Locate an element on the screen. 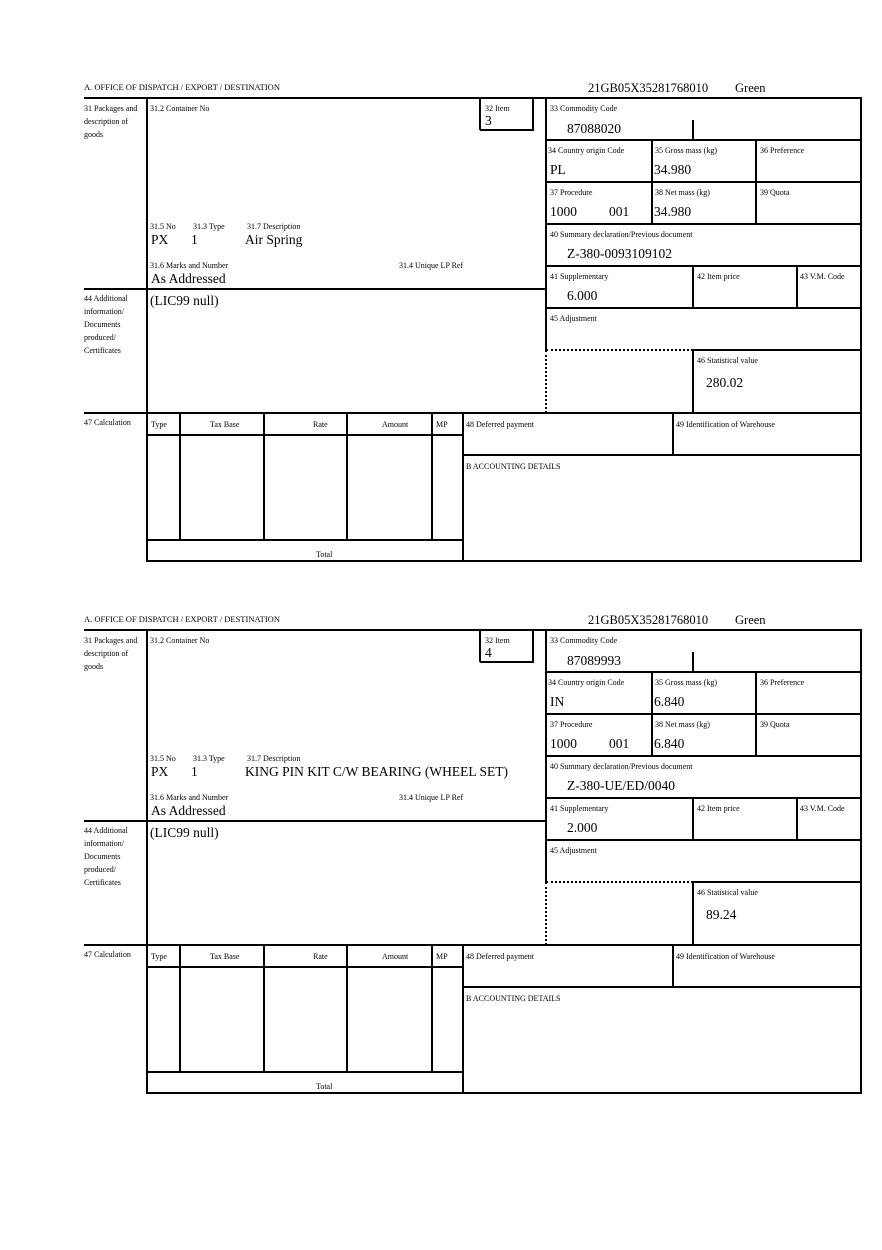 The image size is (882, 1250). statistical-value-value: 89.24 is located at coordinates (721, 914).